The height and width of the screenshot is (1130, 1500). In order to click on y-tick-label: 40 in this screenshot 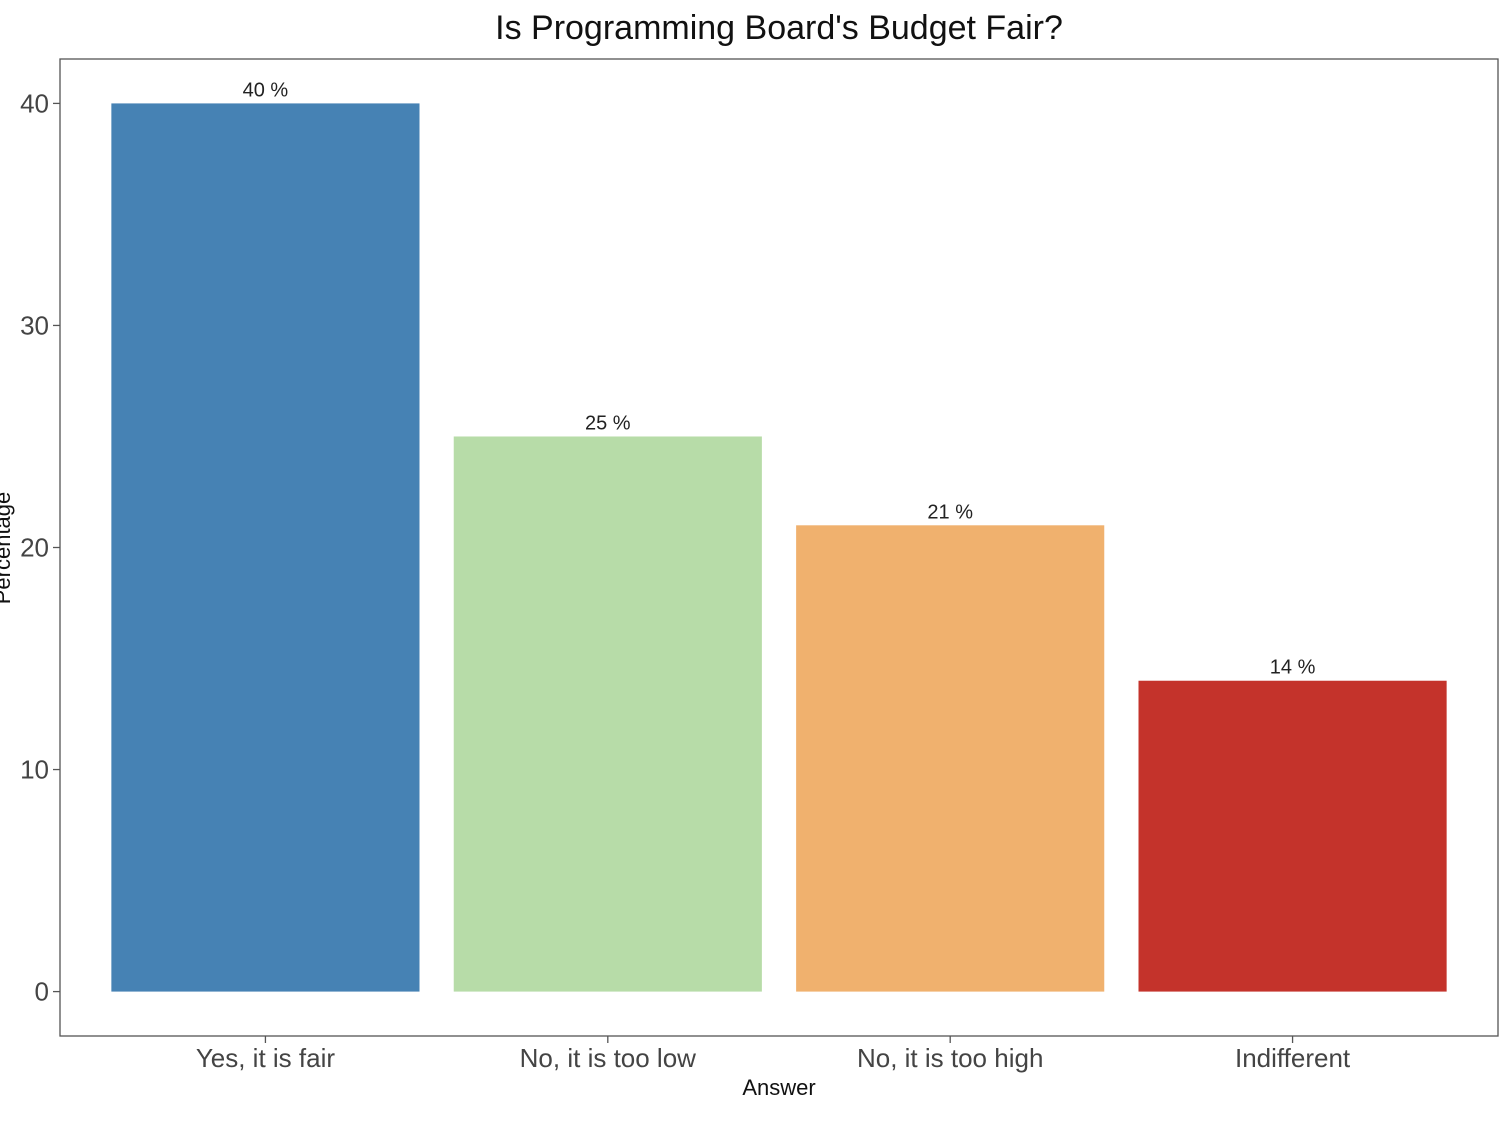, I will do `click(34, 103)`.